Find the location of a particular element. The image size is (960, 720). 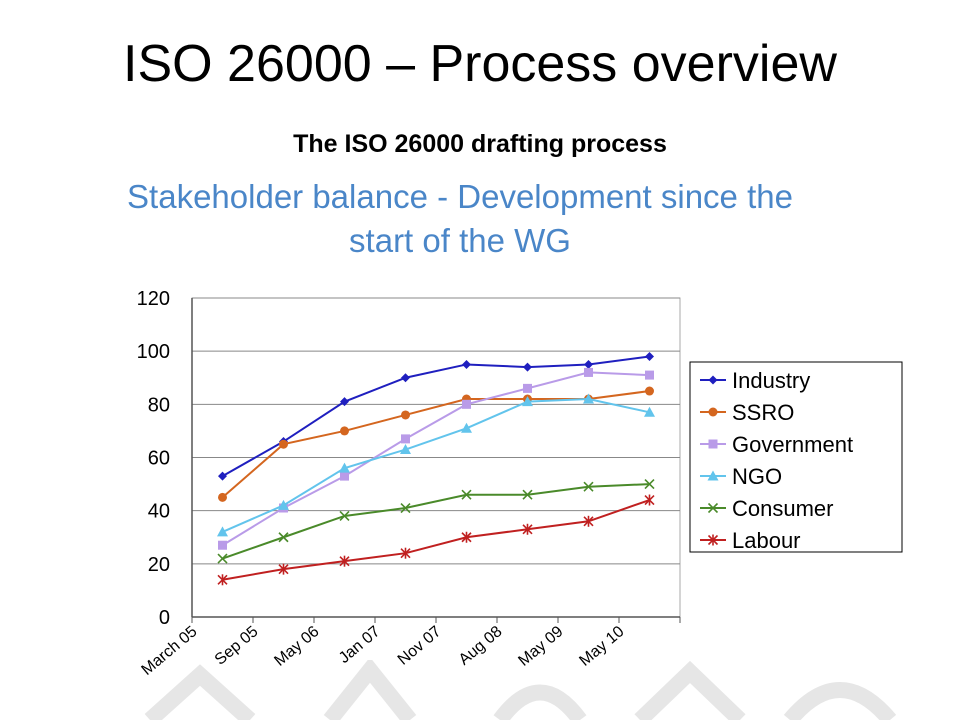

x-tick-label: Sep 05 is located at coordinates (237, 646).